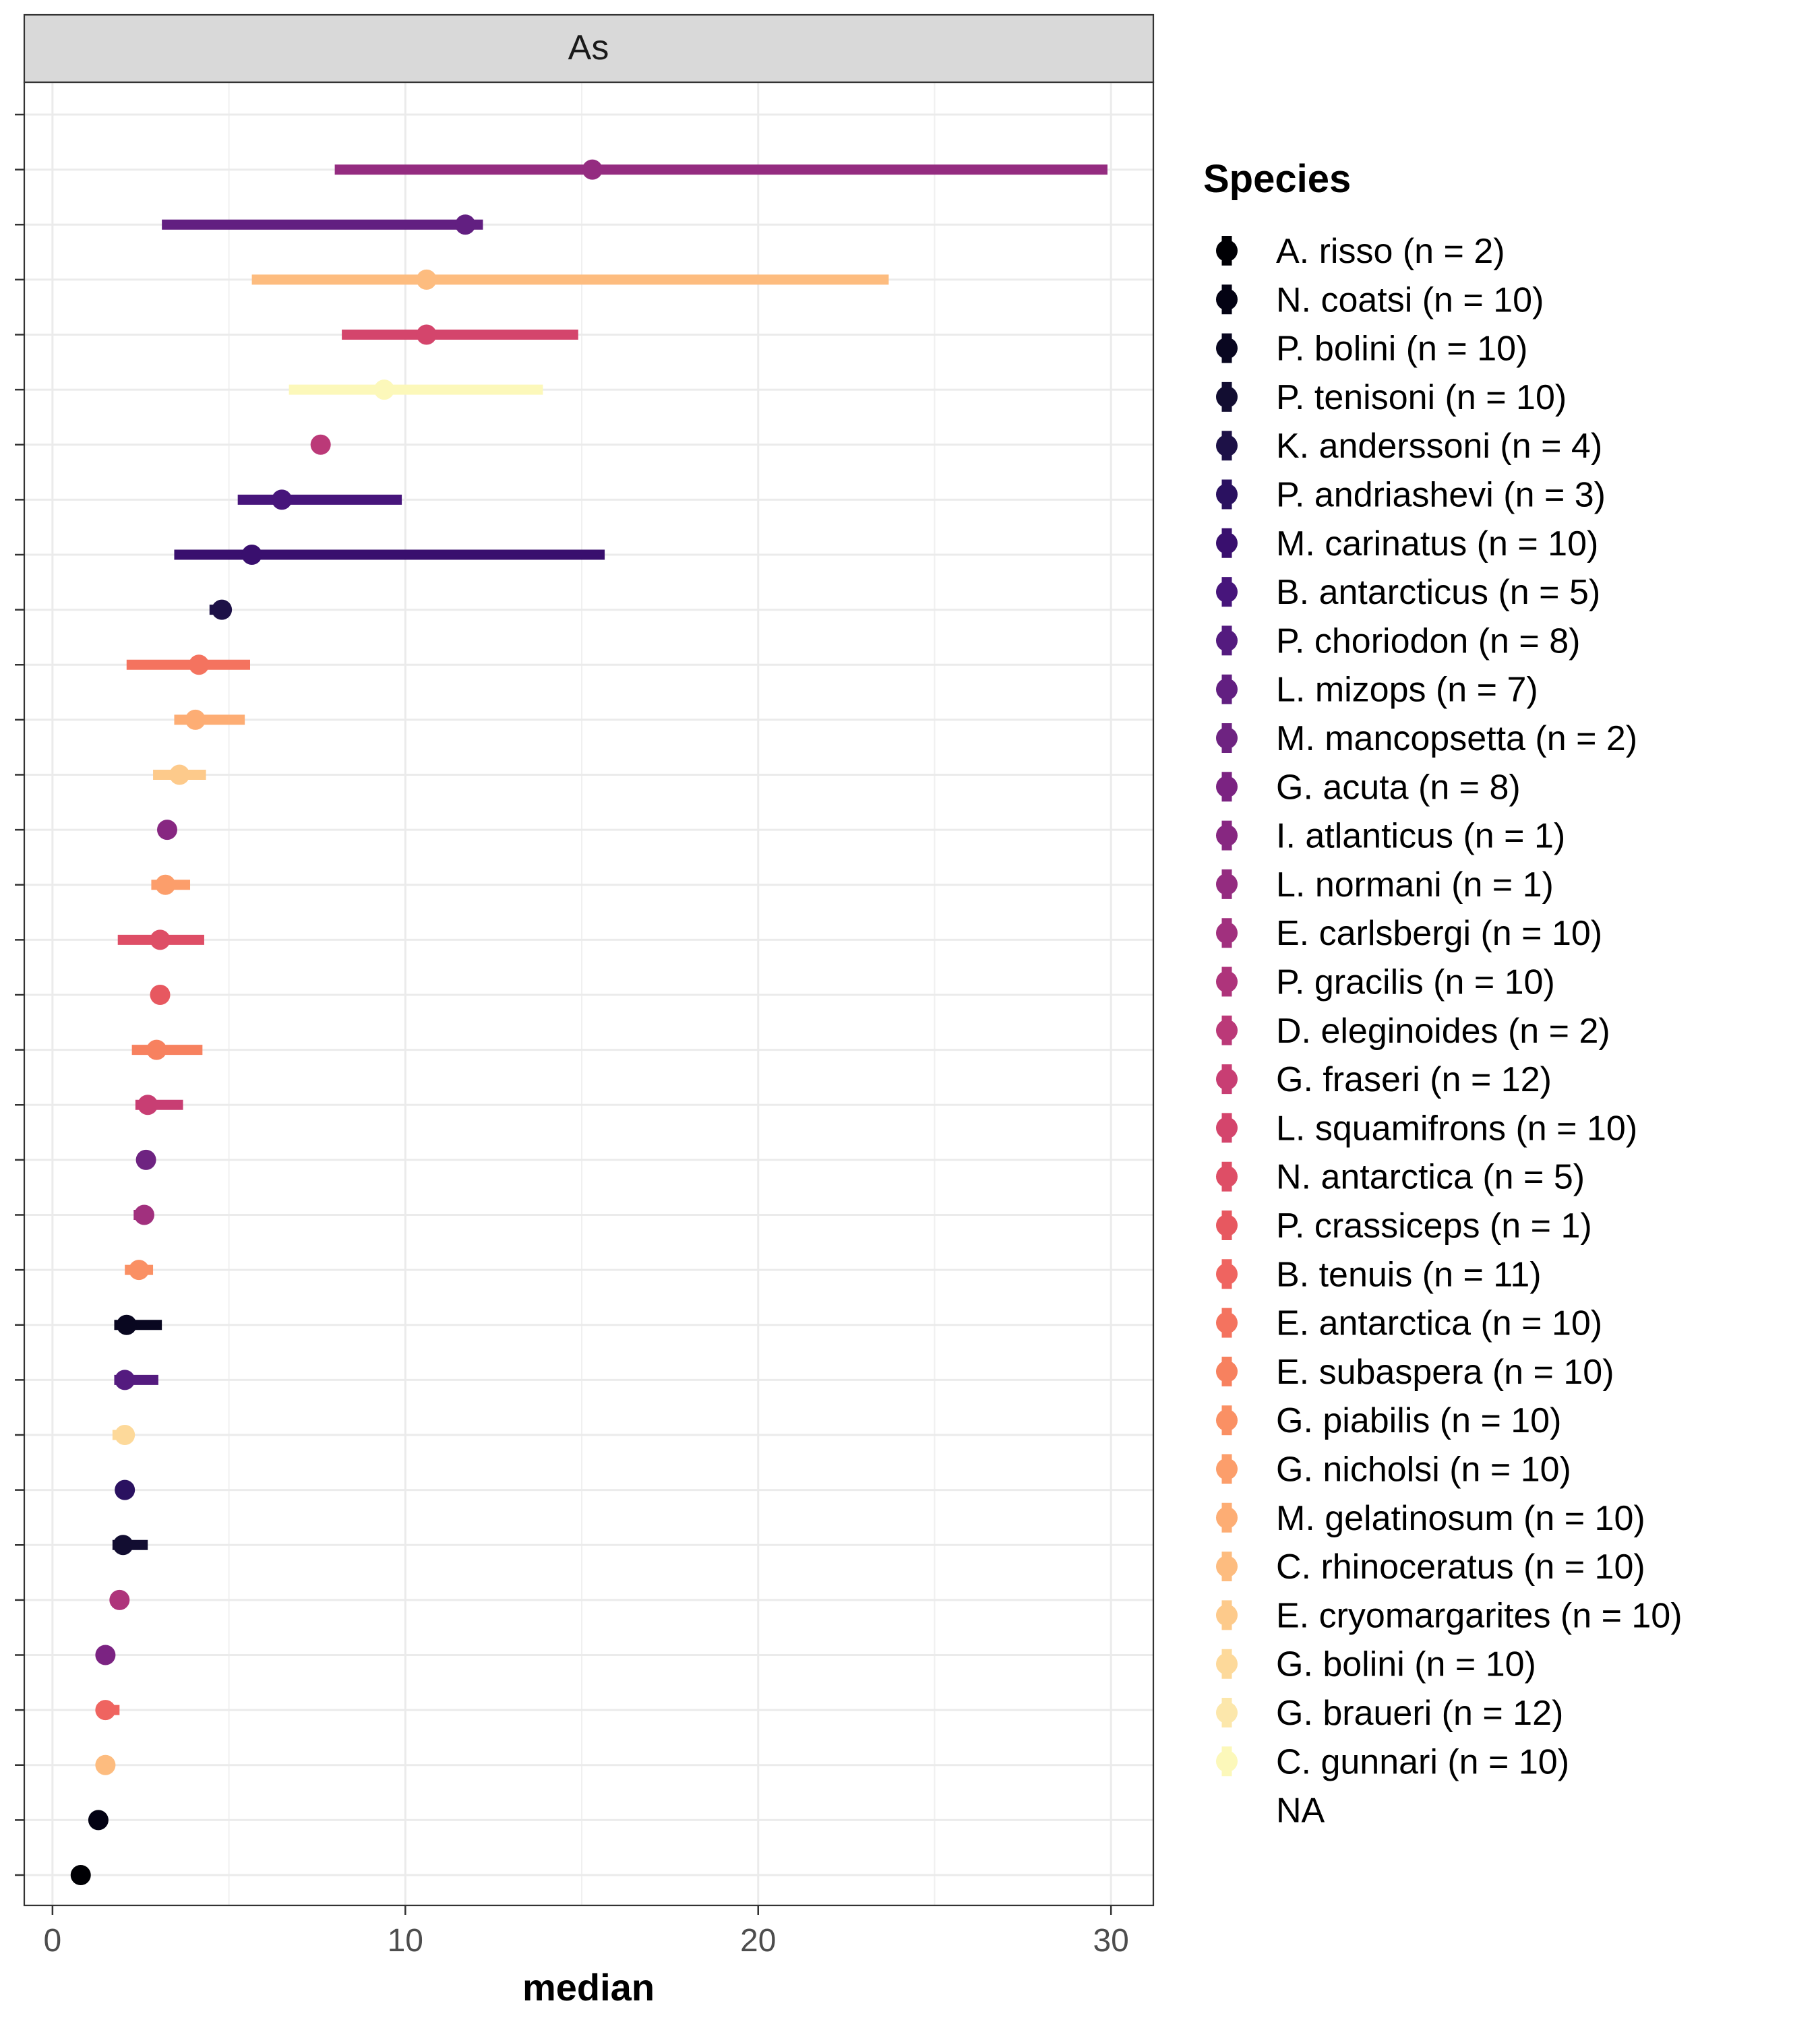 This screenshot has height=2022, width=1820. Describe the element at coordinates (1406, 1665) in the screenshot. I see `legend-item-label: G. bolini (n = 10)` at that location.